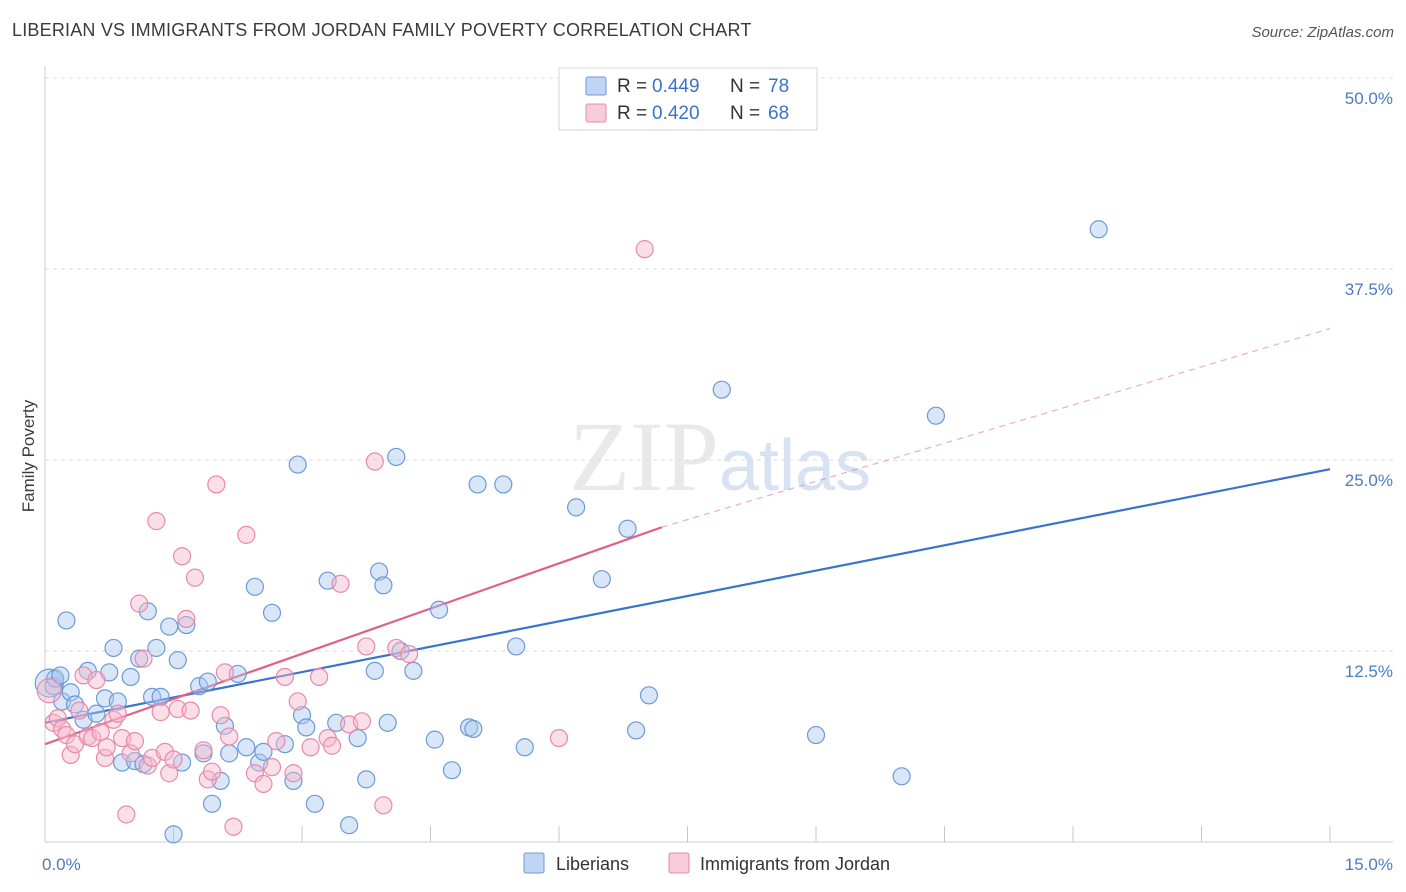 The image size is (1406, 892). Describe the element at coordinates (596, 113) in the screenshot. I see `legend-swatch-jordan` at that location.